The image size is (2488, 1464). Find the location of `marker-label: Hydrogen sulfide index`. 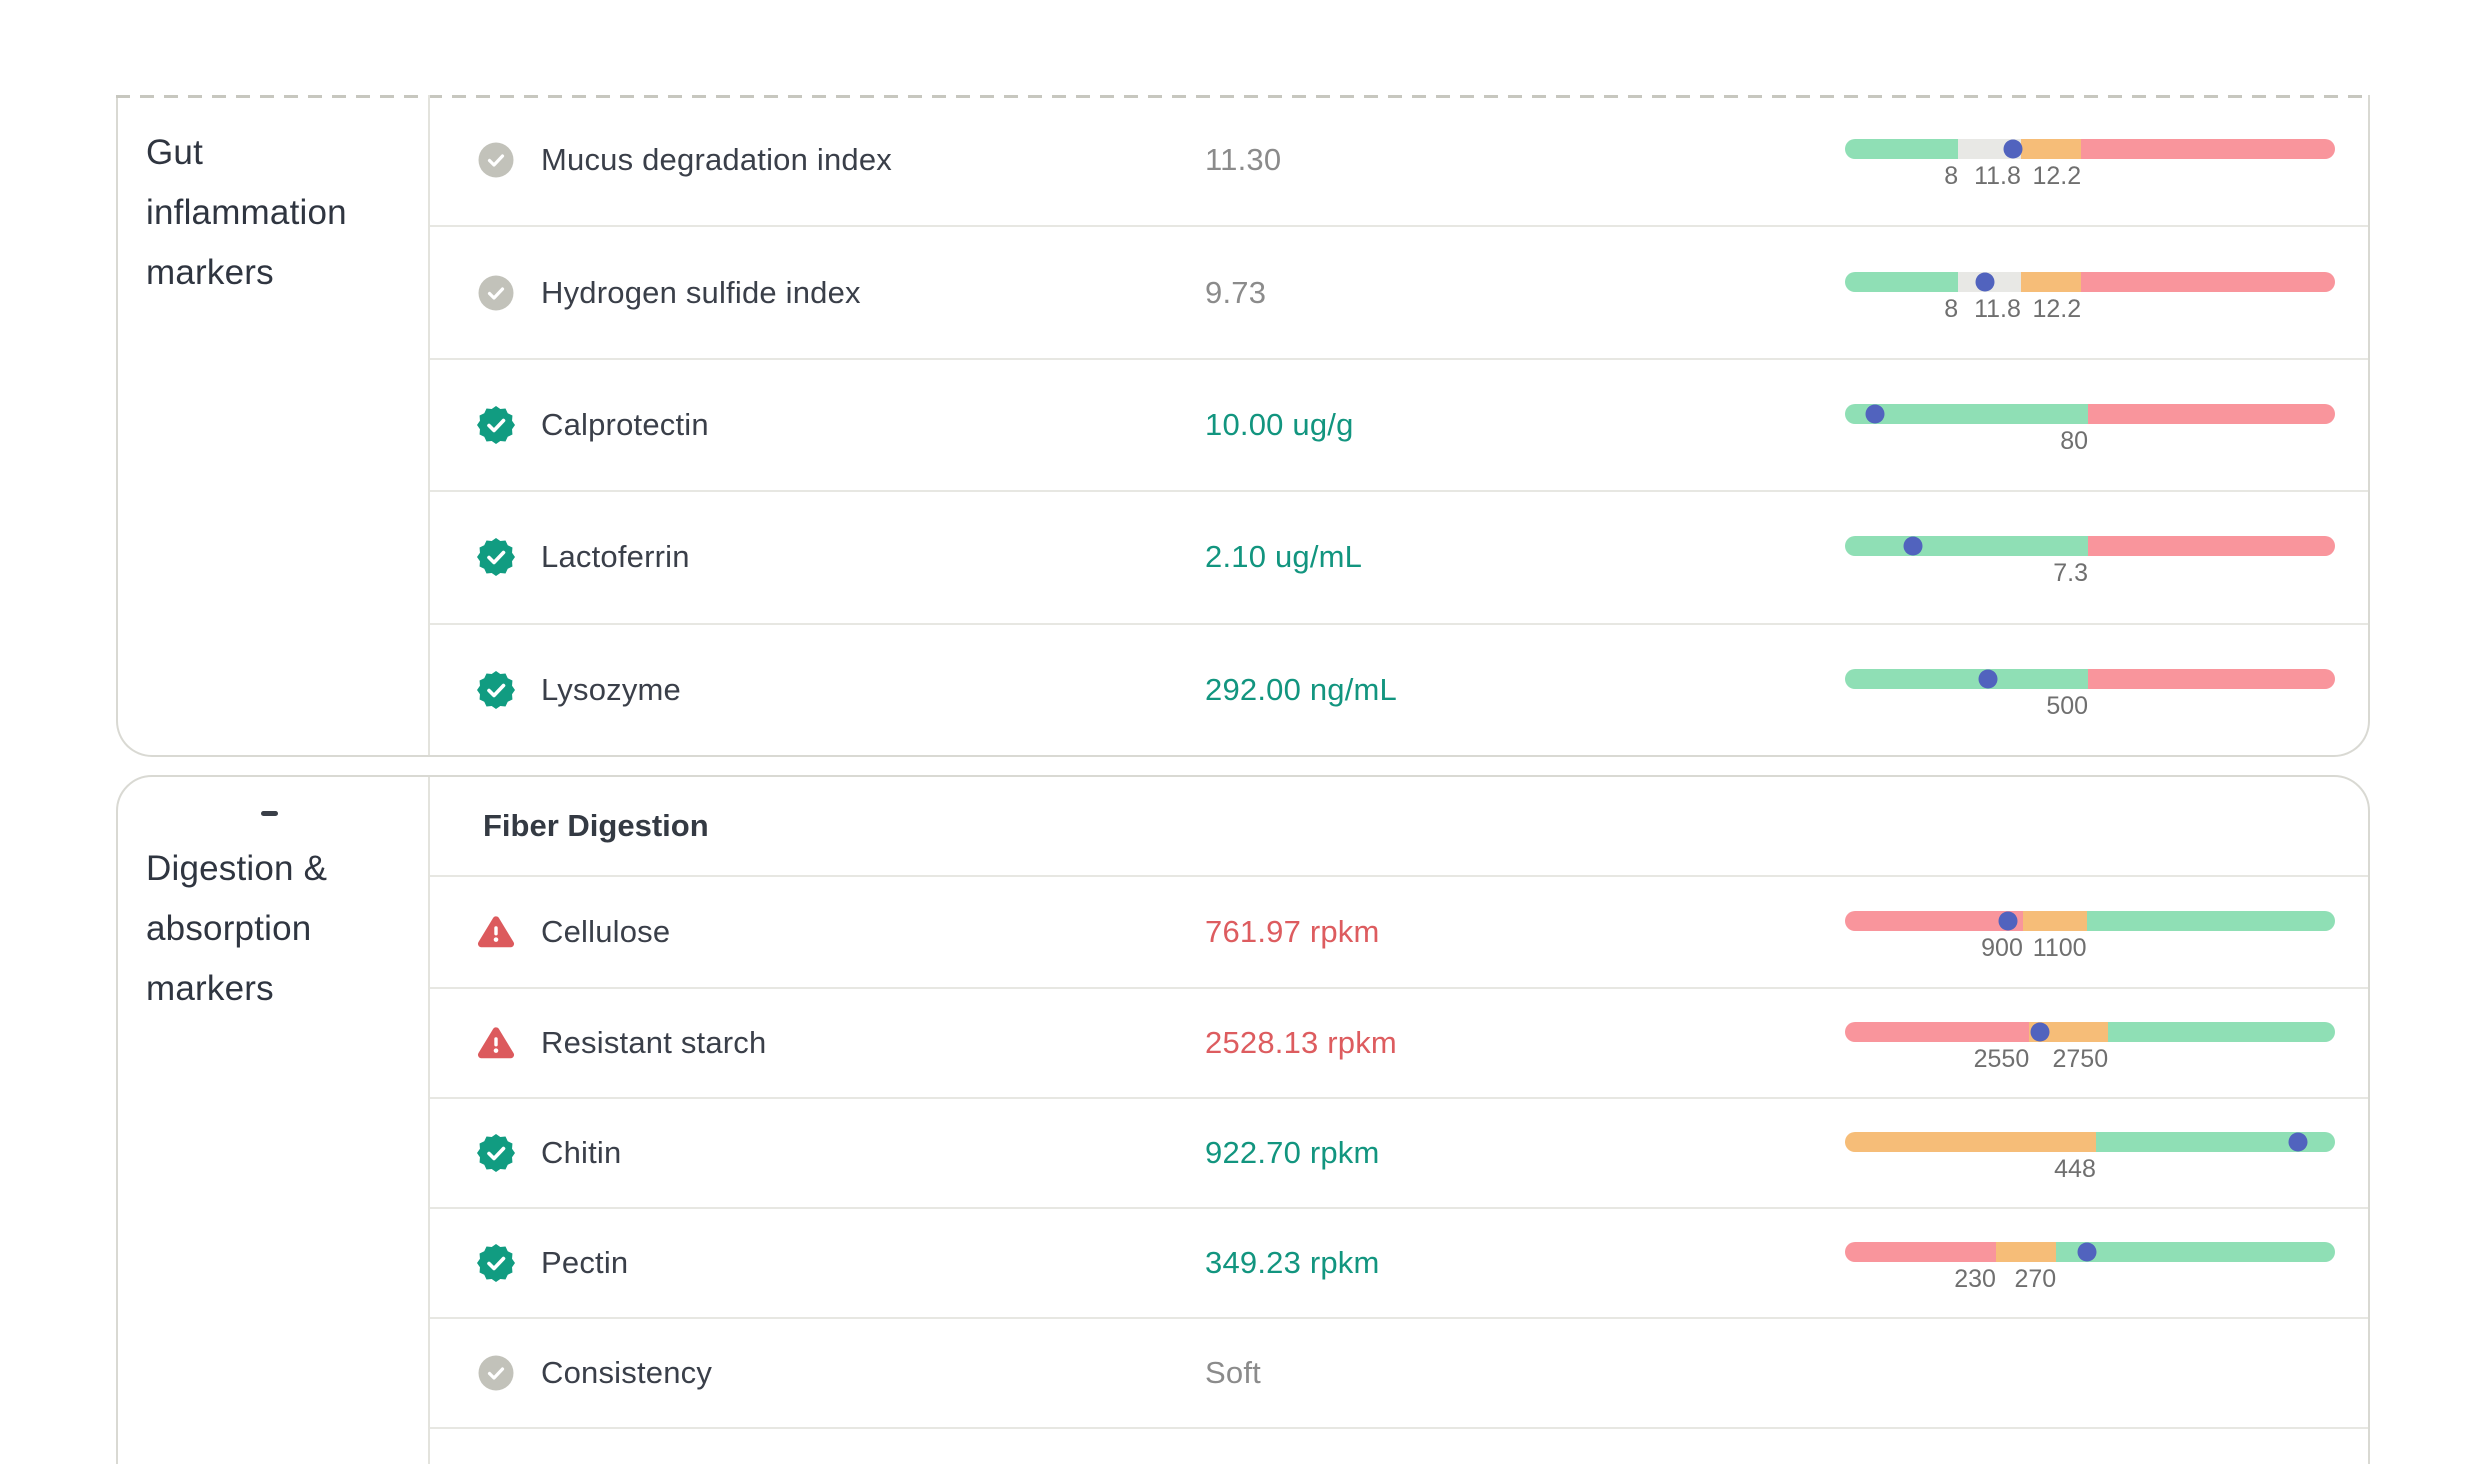

marker-label: Hydrogen sulfide index is located at coordinates (701, 292).